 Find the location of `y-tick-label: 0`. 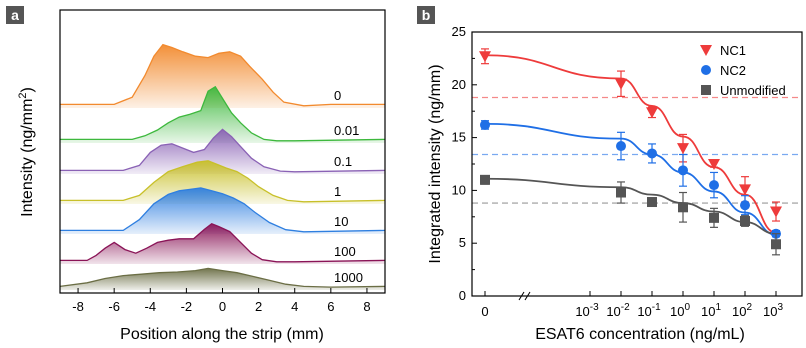

y-tick-label: 0 is located at coordinates (462, 295).